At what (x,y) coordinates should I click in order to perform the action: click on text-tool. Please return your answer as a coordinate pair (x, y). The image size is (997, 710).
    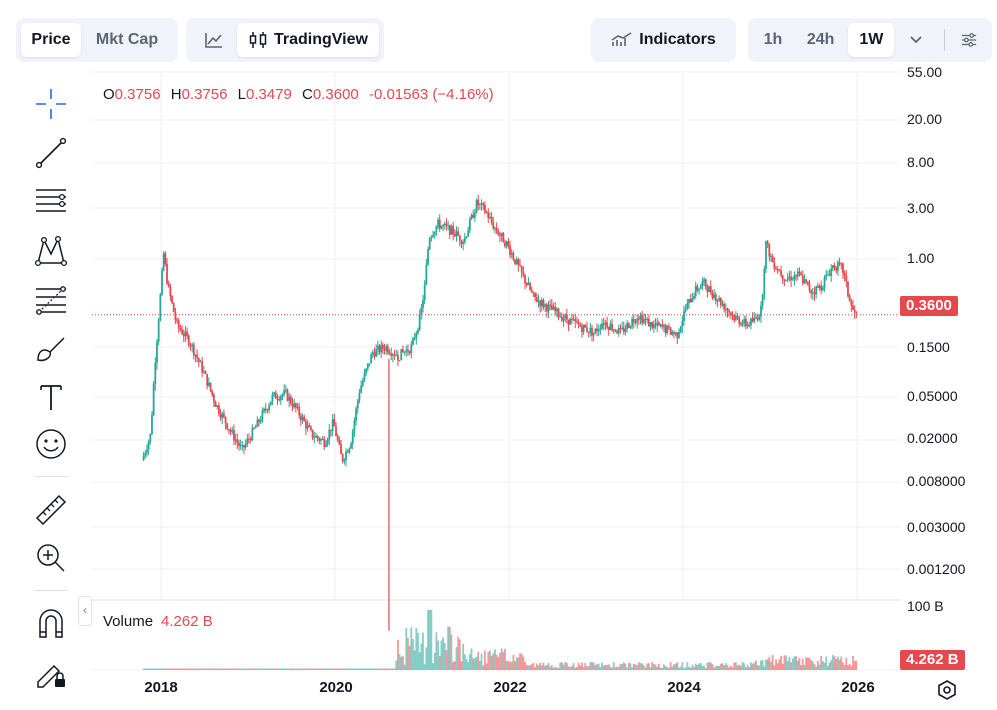
    Looking at the image, I should click on (51, 397).